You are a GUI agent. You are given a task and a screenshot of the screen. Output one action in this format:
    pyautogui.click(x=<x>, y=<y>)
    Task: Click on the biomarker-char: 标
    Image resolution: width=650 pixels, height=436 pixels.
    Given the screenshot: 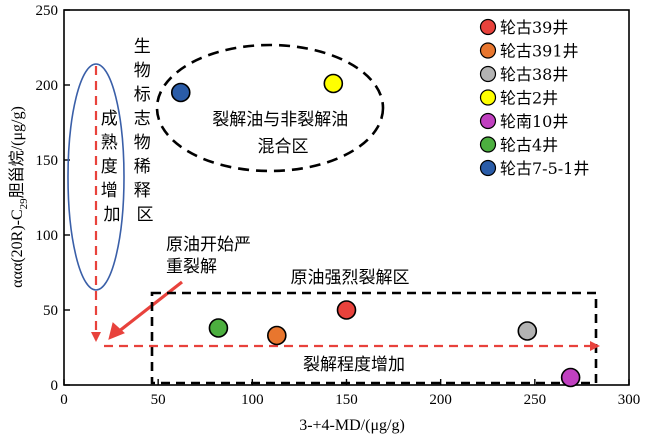 What is the action you would take?
    pyautogui.click(x=142, y=95)
    